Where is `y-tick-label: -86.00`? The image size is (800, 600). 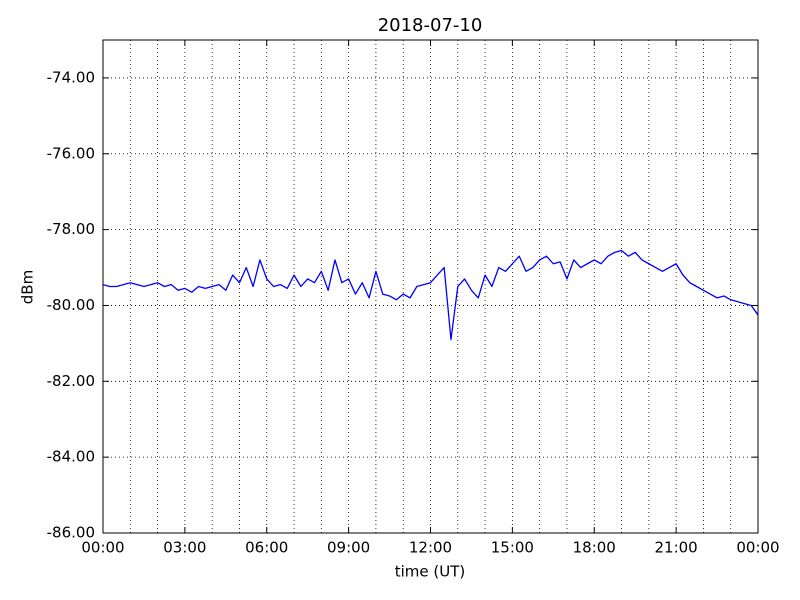
y-tick-label: -86.00 is located at coordinates (71, 533).